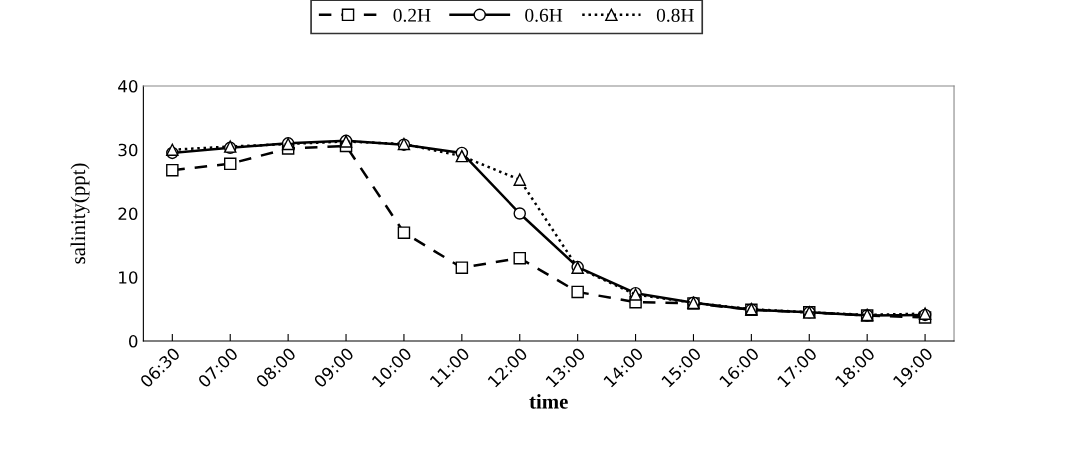  I want to click on x-axis-title: time, so click(548, 401).